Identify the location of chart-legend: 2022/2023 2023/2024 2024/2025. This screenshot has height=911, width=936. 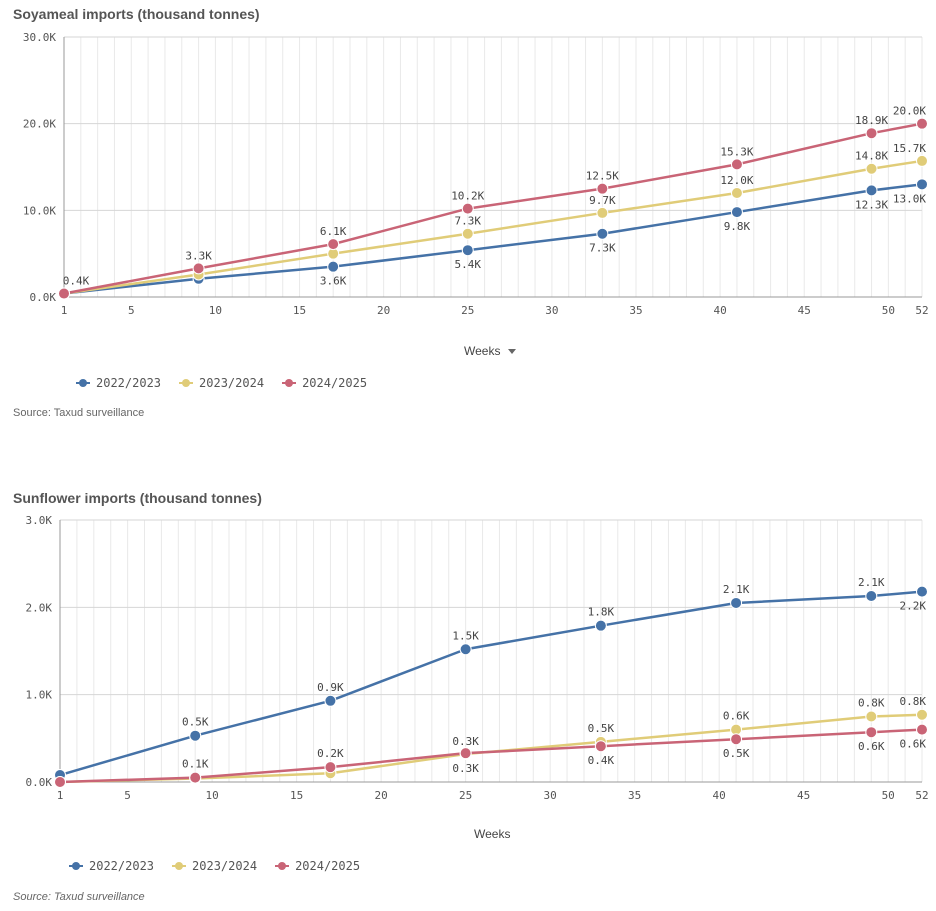
(221, 383).